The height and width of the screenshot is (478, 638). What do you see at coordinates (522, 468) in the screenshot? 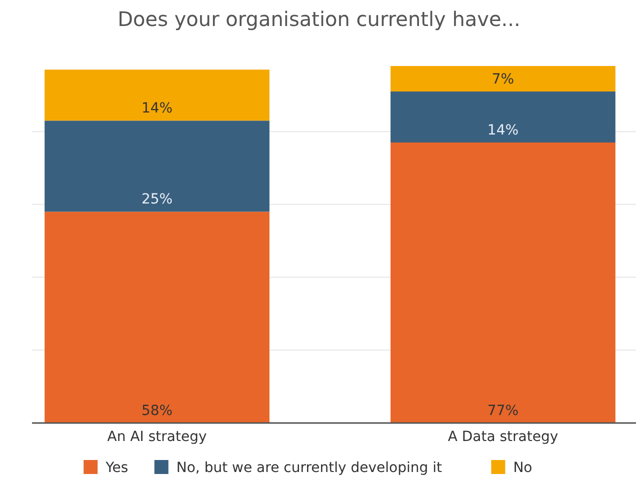
I see `legend-label: No` at bounding box center [522, 468].